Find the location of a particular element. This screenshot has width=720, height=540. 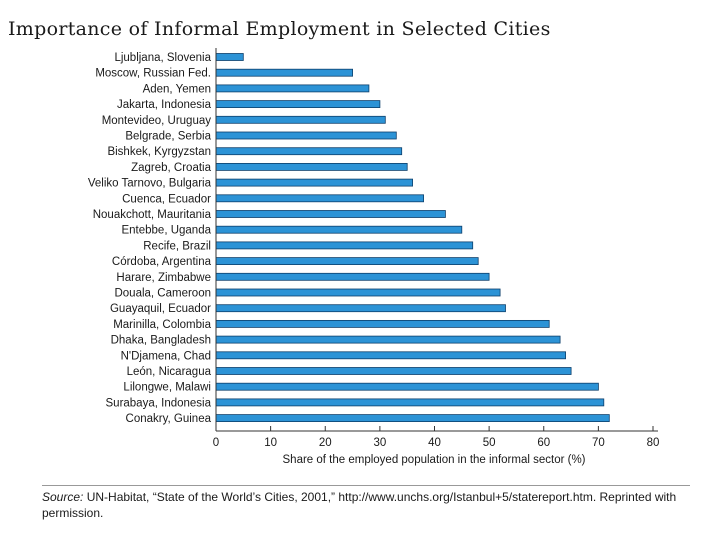

source-divider is located at coordinates (366, 485).